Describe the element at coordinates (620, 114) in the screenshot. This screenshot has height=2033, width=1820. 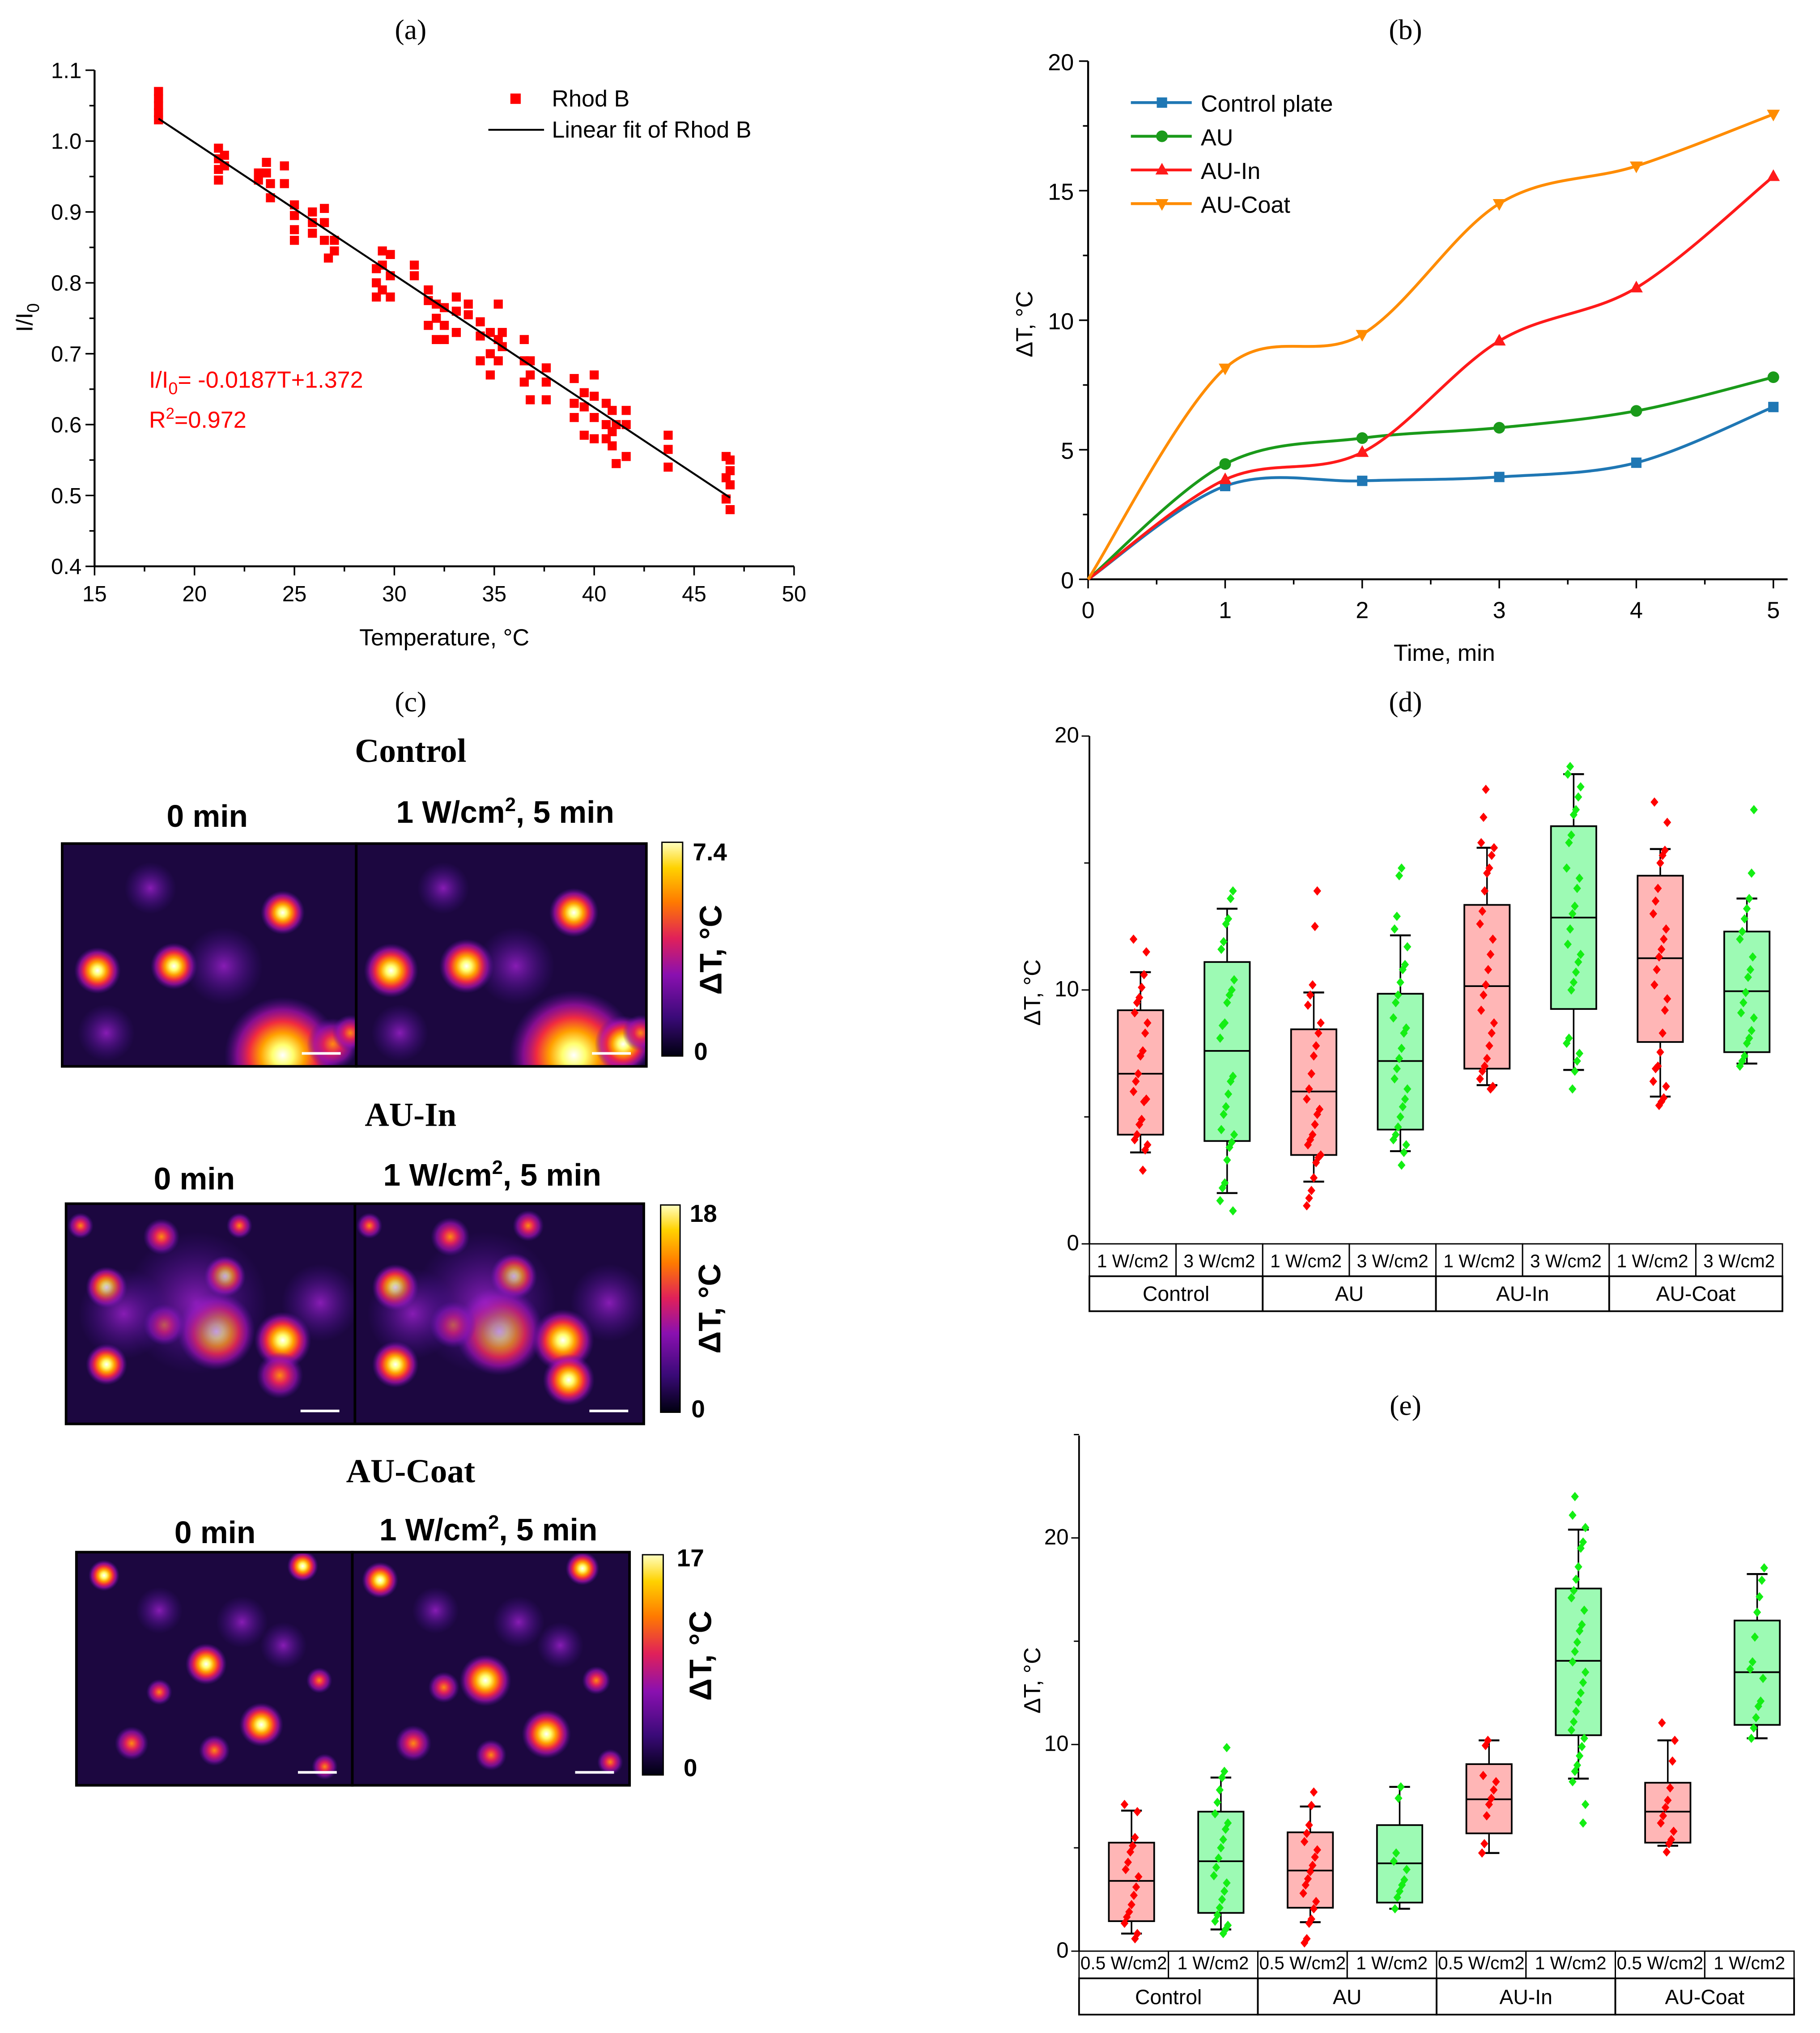
I see `legend: Rhod B Linear fit of Rhod B` at that location.